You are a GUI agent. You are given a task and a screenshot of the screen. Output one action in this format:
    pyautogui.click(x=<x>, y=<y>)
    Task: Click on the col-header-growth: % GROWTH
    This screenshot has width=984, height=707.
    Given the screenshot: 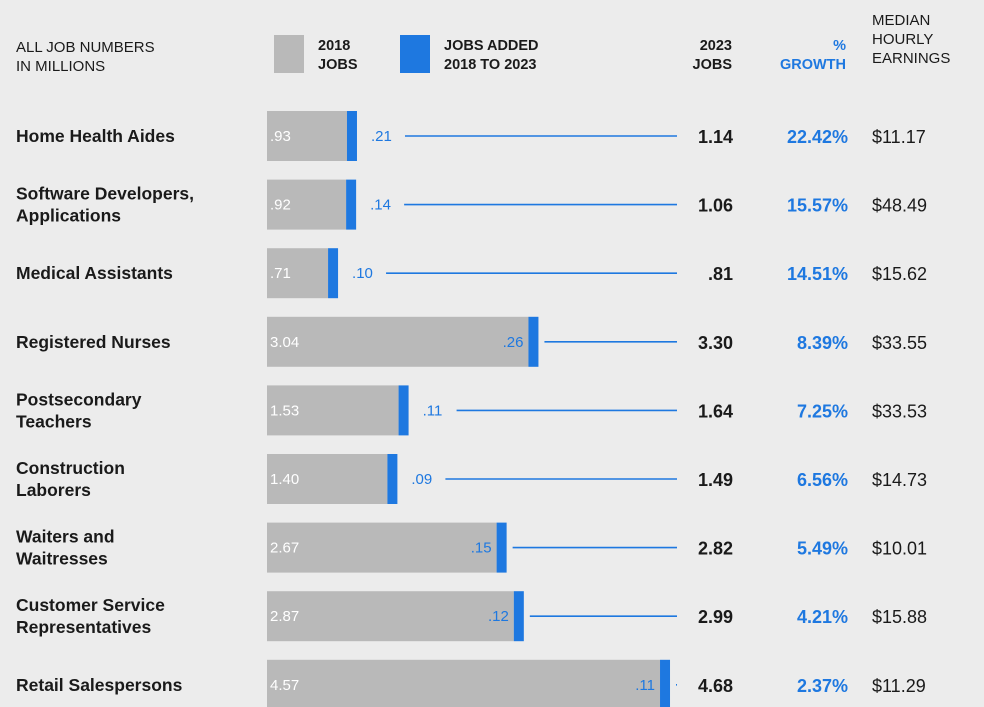 What is the action you would take?
    pyautogui.click(x=795, y=56)
    